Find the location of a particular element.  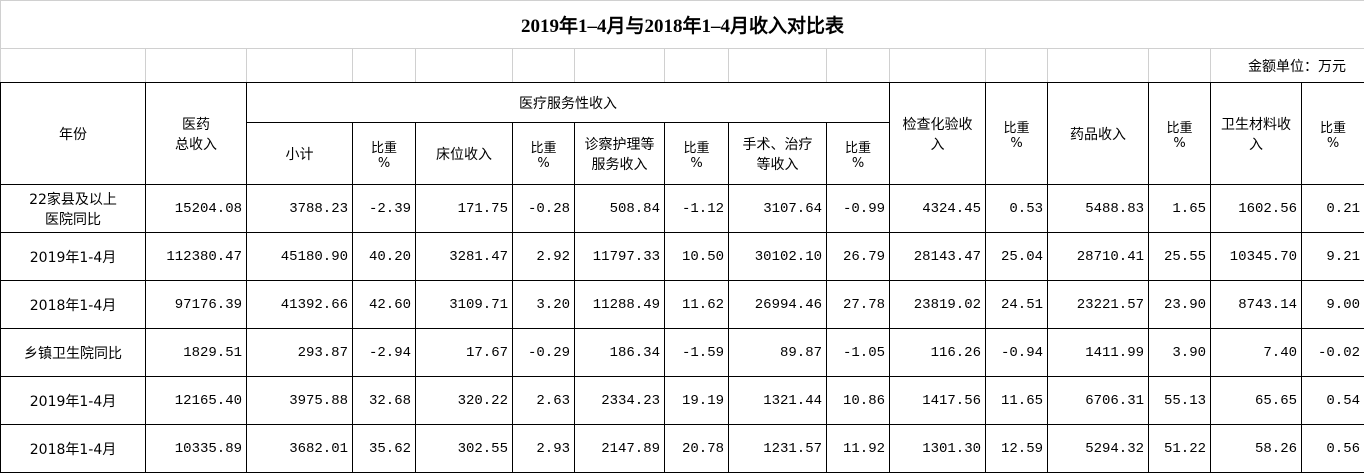

value-cell: 0.56 is located at coordinates (1332, 448).